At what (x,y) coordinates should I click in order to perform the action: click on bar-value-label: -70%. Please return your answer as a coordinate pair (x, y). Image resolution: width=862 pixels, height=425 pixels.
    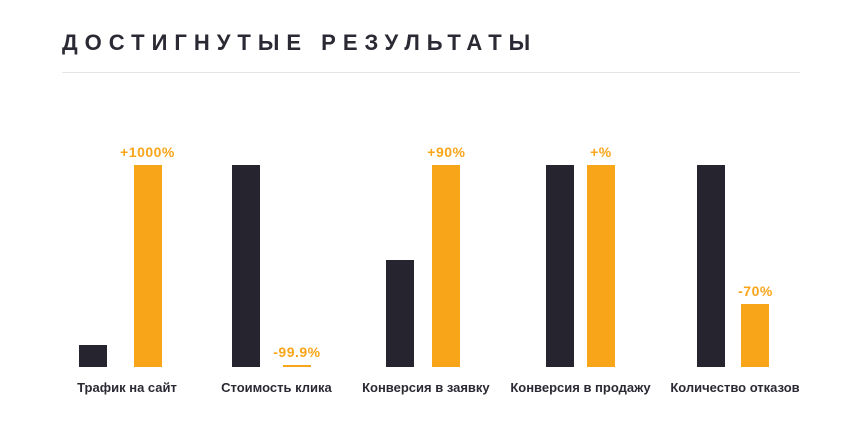
    Looking at the image, I should click on (755, 291).